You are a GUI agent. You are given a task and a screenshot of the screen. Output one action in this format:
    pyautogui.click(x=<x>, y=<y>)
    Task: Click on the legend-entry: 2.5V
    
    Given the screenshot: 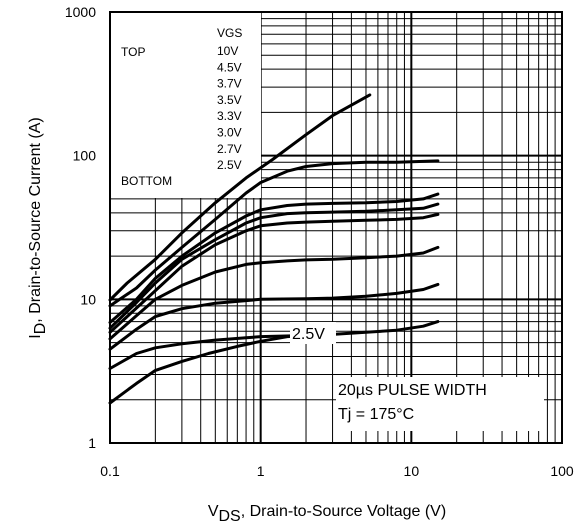 What is the action you would take?
    pyautogui.click(x=229, y=165)
    